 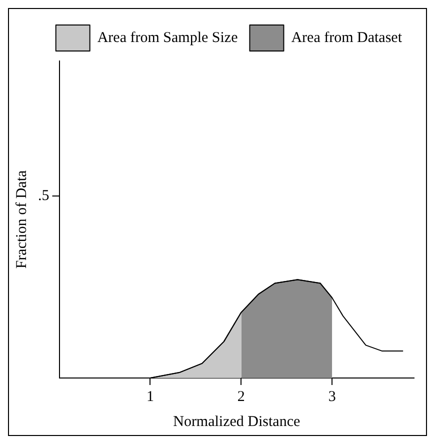 What do you see at coordinates (236, 422) in the screenshot?
I see `x-axis-title: Normalized Distance` at bounding box center [236, 422].